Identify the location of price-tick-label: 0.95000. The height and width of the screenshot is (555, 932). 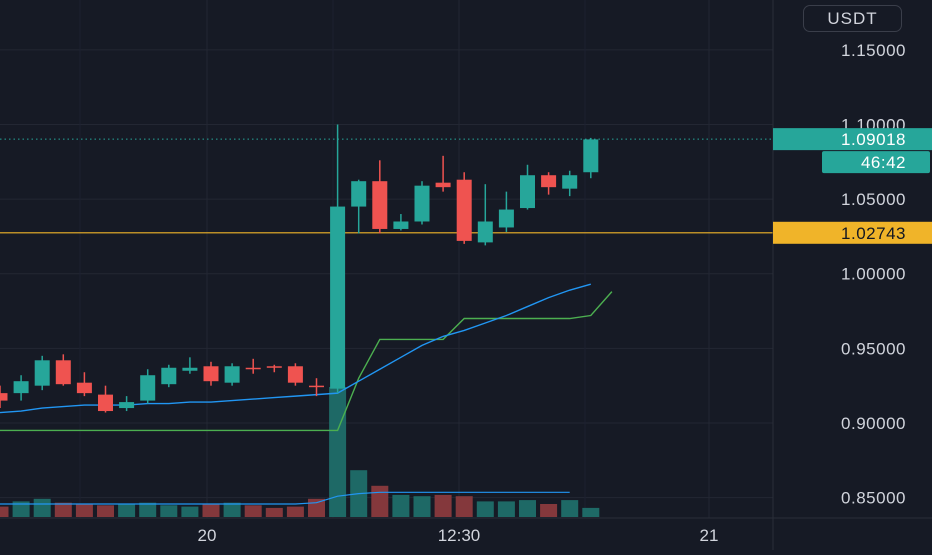
(873, 348).